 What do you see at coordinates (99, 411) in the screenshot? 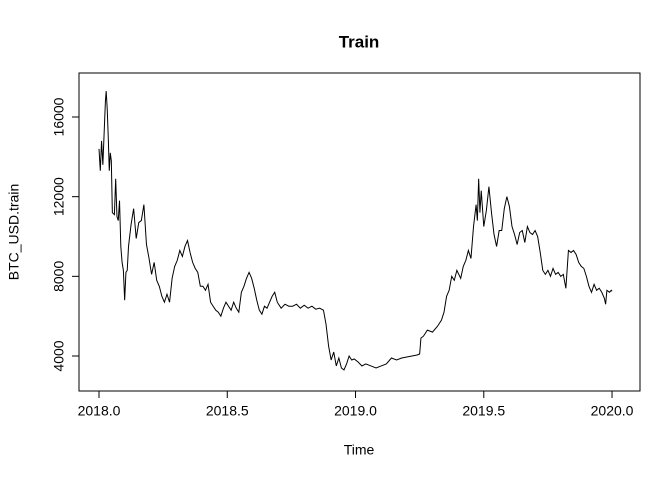
I see `x-tick-label: 2018.0` at bounding box center [99, 411].